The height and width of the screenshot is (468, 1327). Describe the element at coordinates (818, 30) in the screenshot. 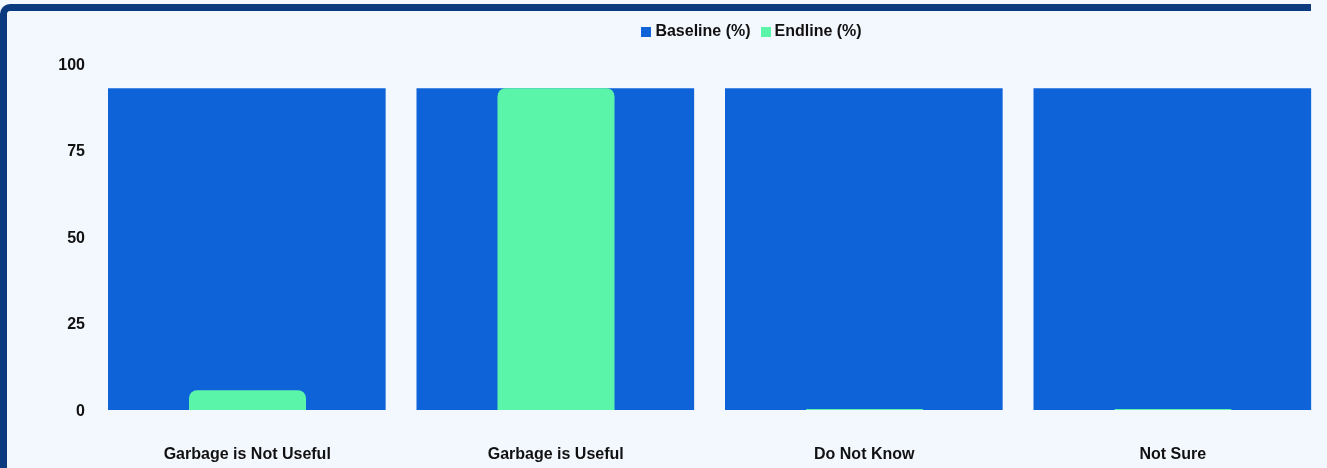

I see `legend-label: Endline (%)` at that location.